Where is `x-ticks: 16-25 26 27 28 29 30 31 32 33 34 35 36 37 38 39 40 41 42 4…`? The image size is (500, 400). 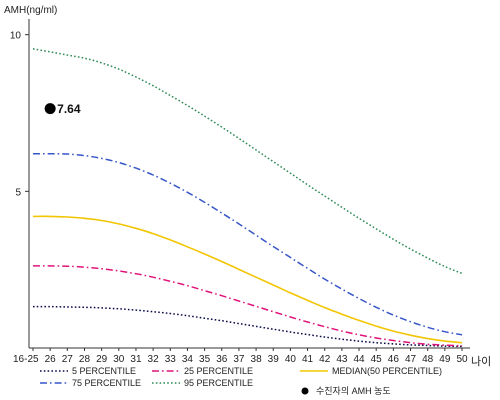
x-ticks: 16-25 26 27 28 29 30 31 32 33 34 35 36 37 38 39 40 41 42 4… is located at coordinates (240, 356).